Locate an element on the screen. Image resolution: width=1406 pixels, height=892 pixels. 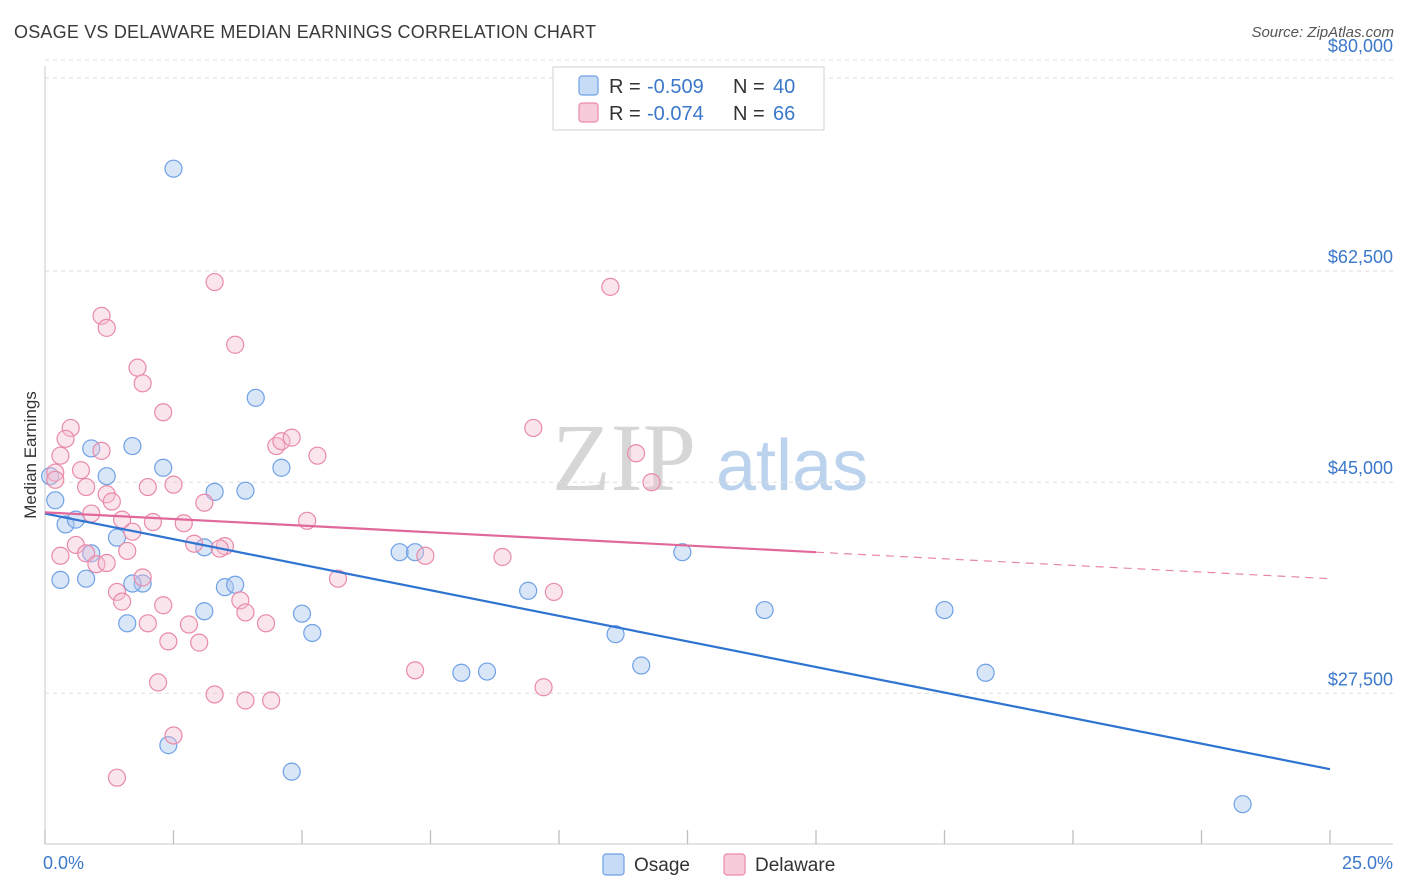
legend-box: R = -0.509 N = 40 R = -0.074 N = 66 is located at coordinates (688, 98).